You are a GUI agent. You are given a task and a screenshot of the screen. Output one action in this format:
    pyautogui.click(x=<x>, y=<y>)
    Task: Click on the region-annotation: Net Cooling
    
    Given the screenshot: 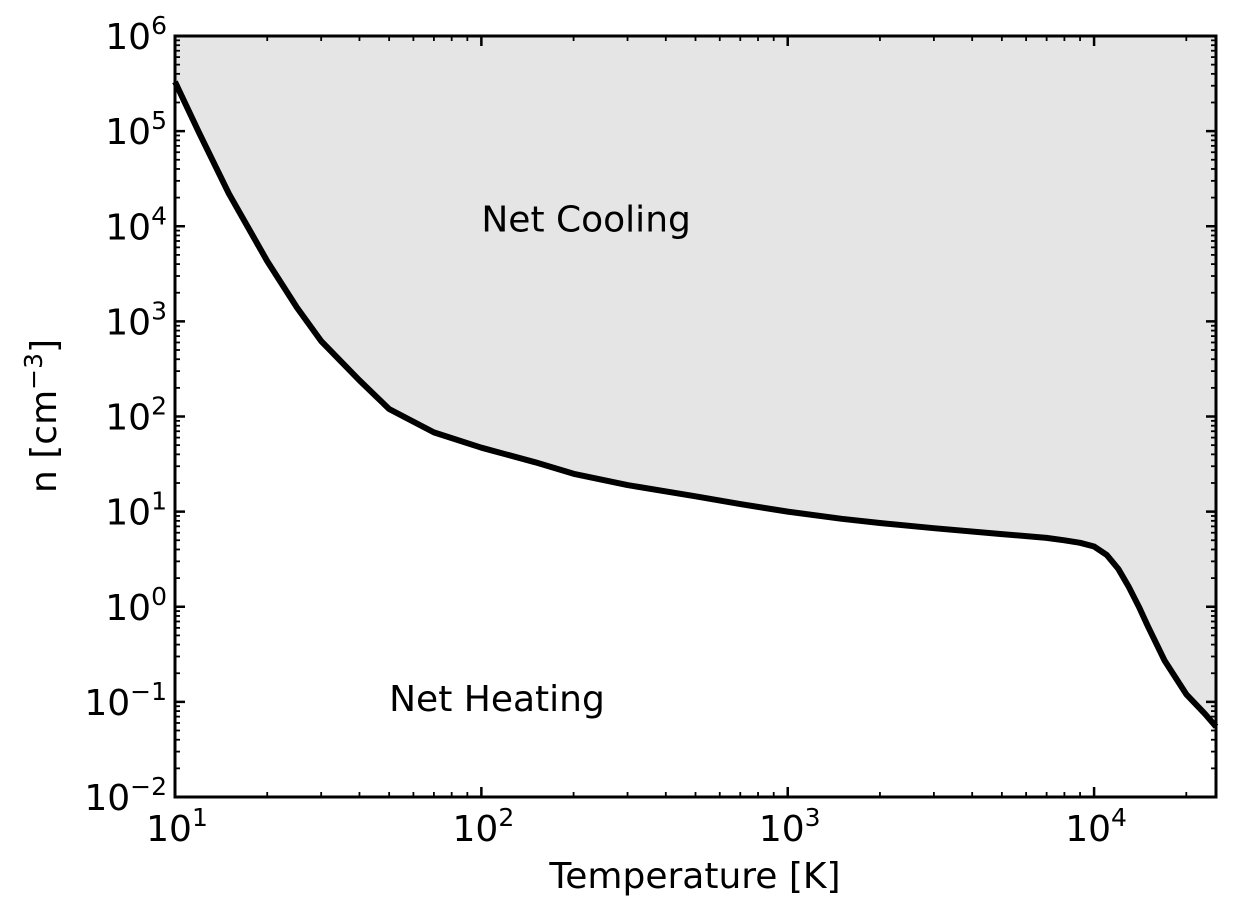 What is the action you would take?
    pyautogui.click(x=585, y=220)
    